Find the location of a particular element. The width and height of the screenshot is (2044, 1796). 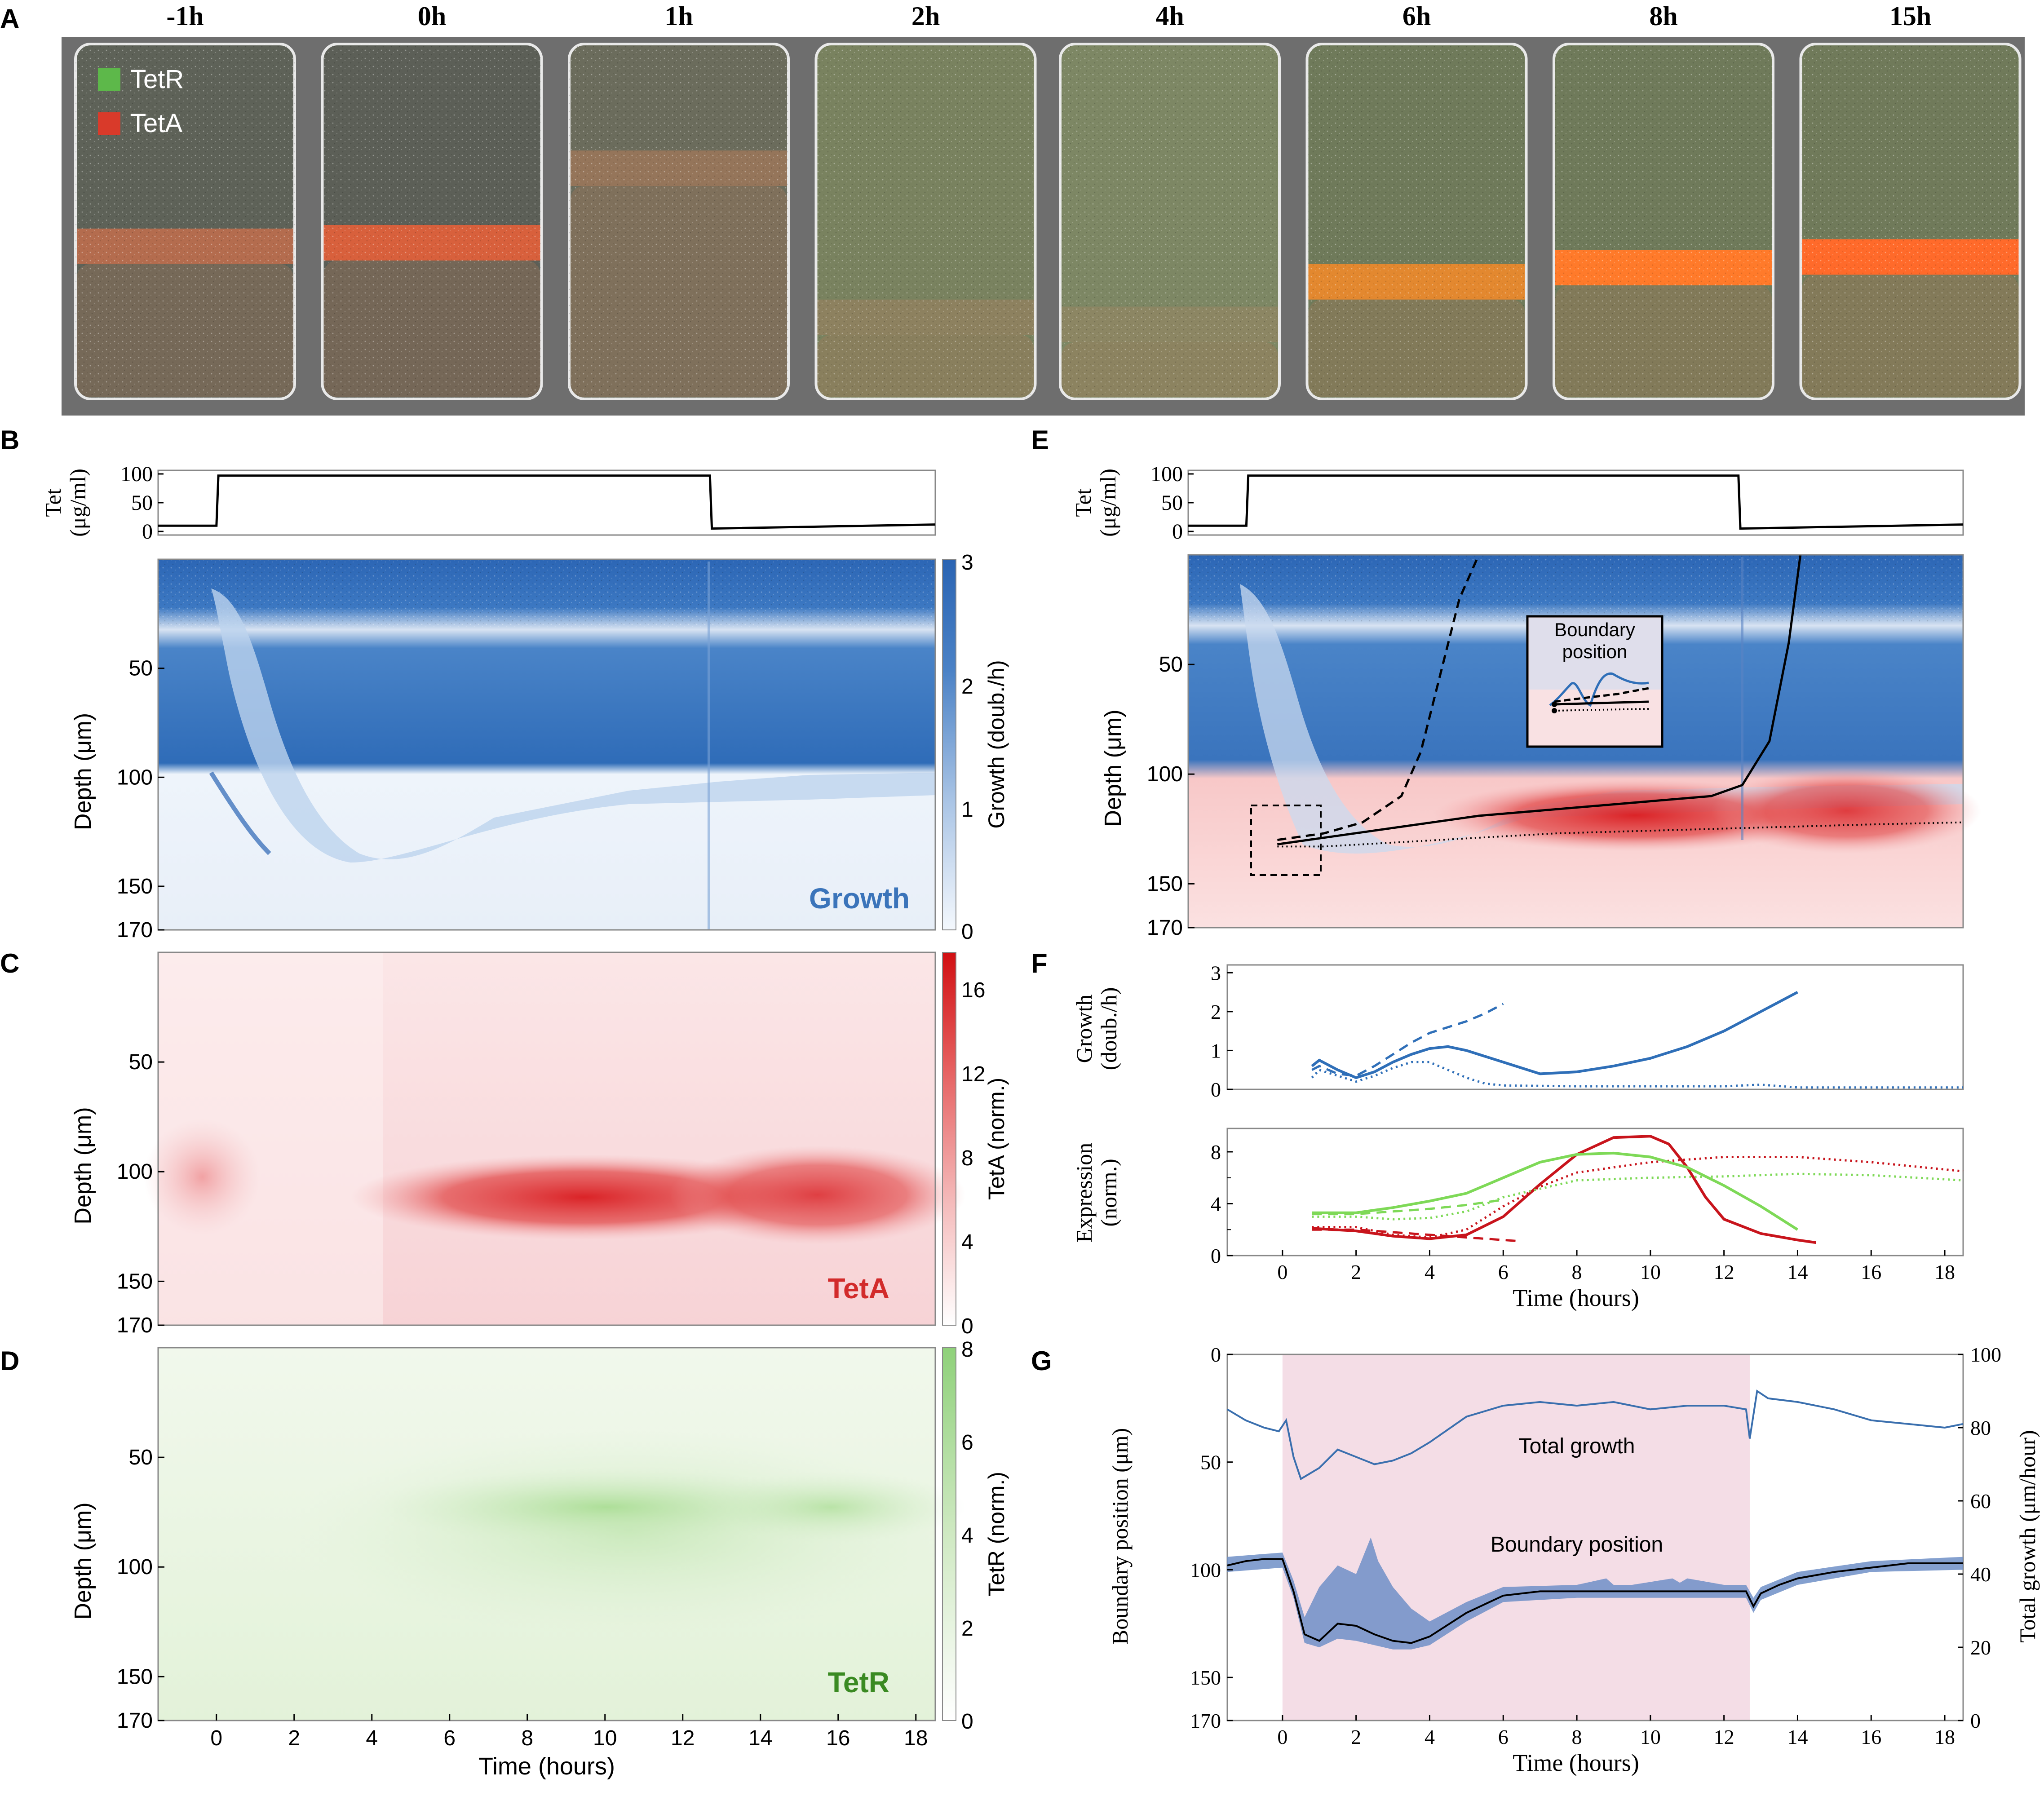

expression-series-red-solid is located at coordinates (1564, 1189).